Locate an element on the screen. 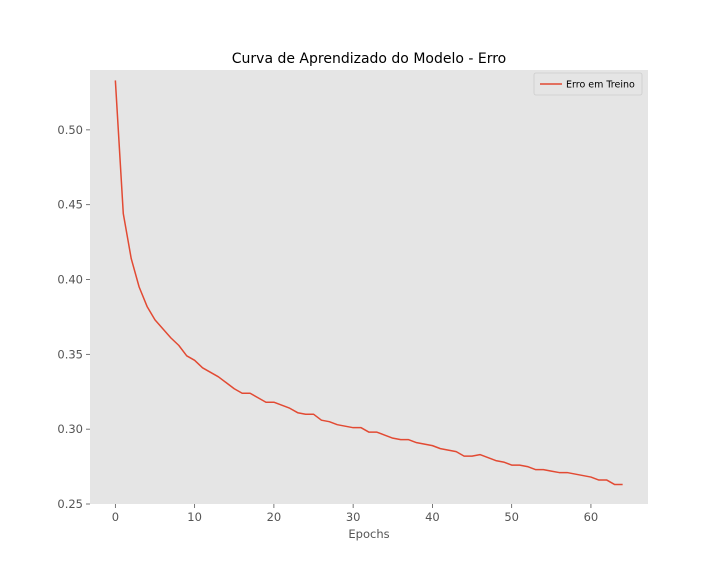 The width and height of the screenshot is (720, 580). x-axis-label: Epochs is located at coordinates (368, 534).